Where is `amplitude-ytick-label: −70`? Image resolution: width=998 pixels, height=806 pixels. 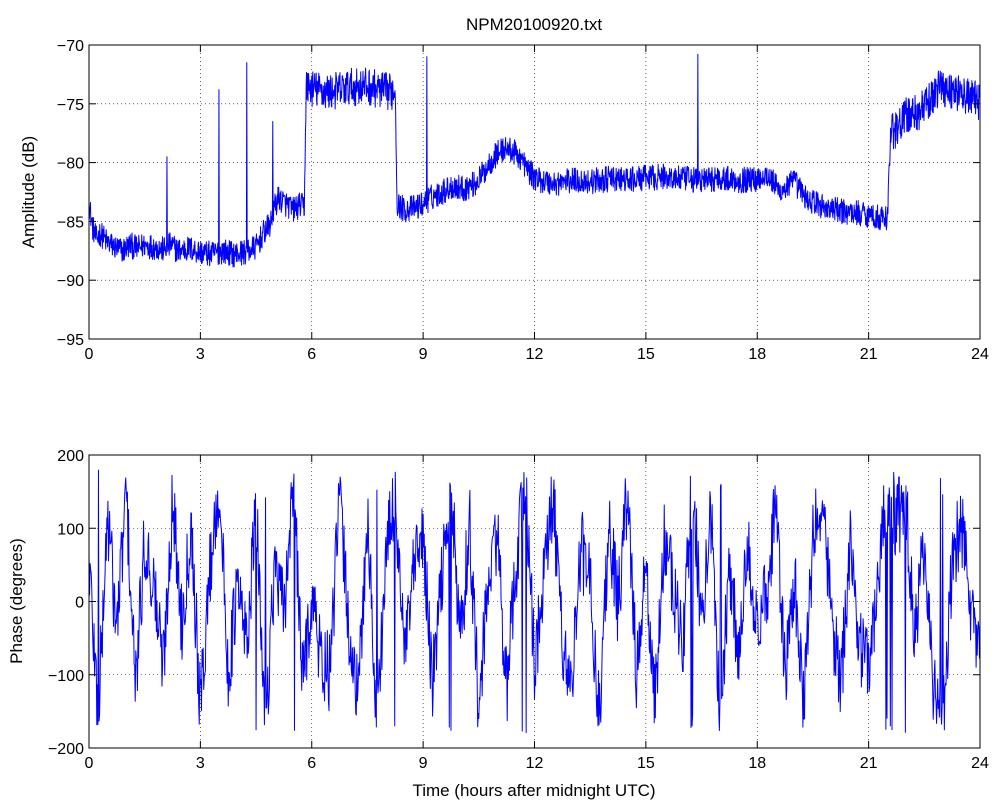
amplitude-ytick-label: −70 is located at coordinates (70, 46).